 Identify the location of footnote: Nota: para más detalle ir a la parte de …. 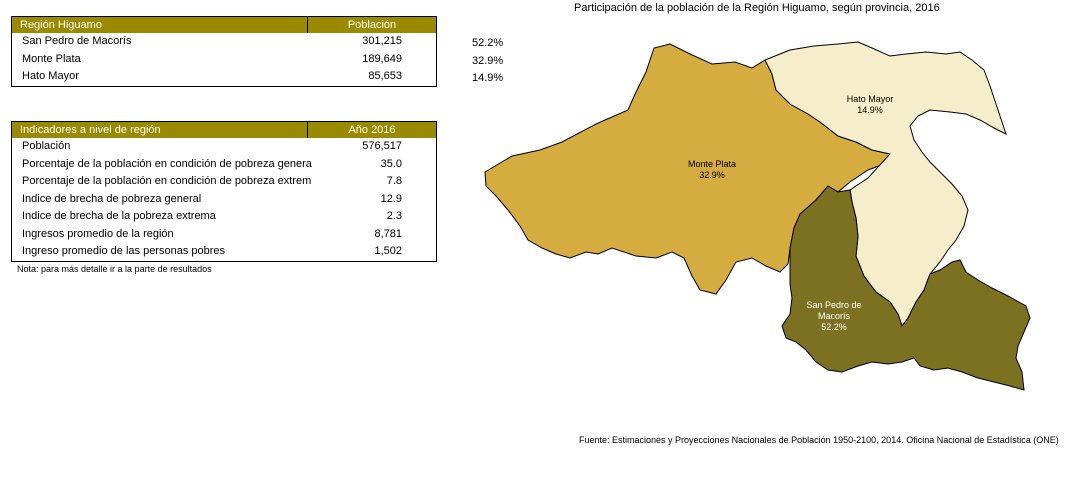
(114, 269).